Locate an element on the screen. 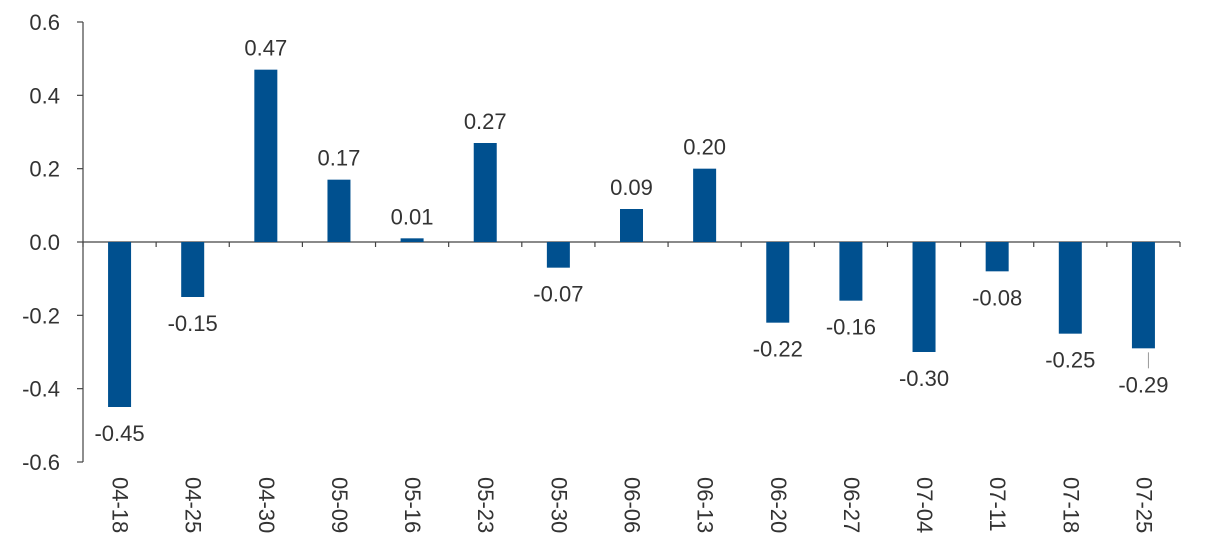 Image resolution: width=1222 pixels, height=560 pixels. x-tick-label: 05-30 is located at coordinates (558, 505).